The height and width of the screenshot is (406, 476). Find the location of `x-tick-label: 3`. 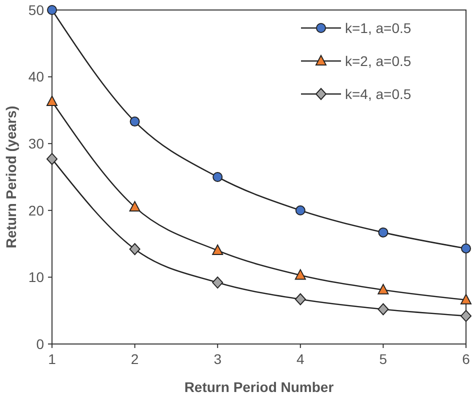

x-tick-label: 3 is located at coordinates (218, 359).